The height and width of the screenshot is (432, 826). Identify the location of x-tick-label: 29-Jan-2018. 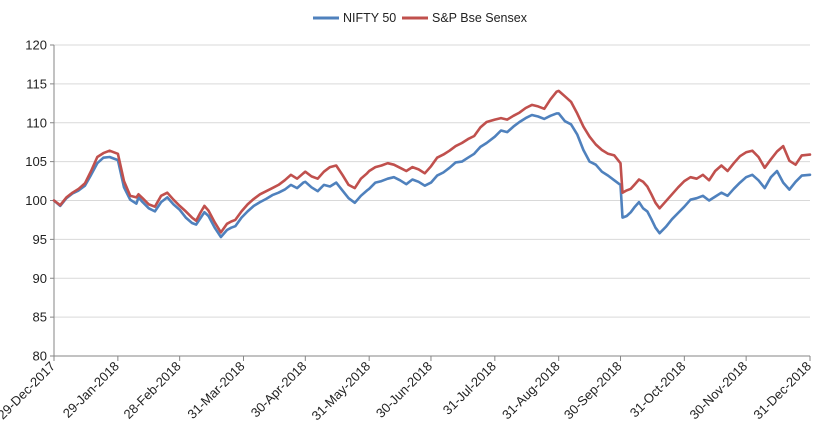
(91, 390).